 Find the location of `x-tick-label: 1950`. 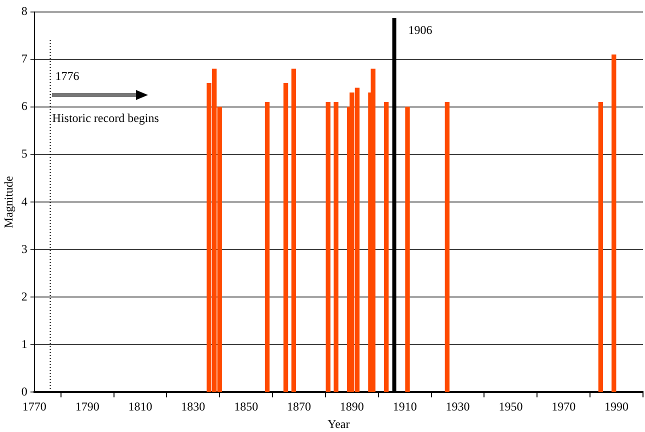

x-tick-label: 1950 is located at coordinates (510, 407).